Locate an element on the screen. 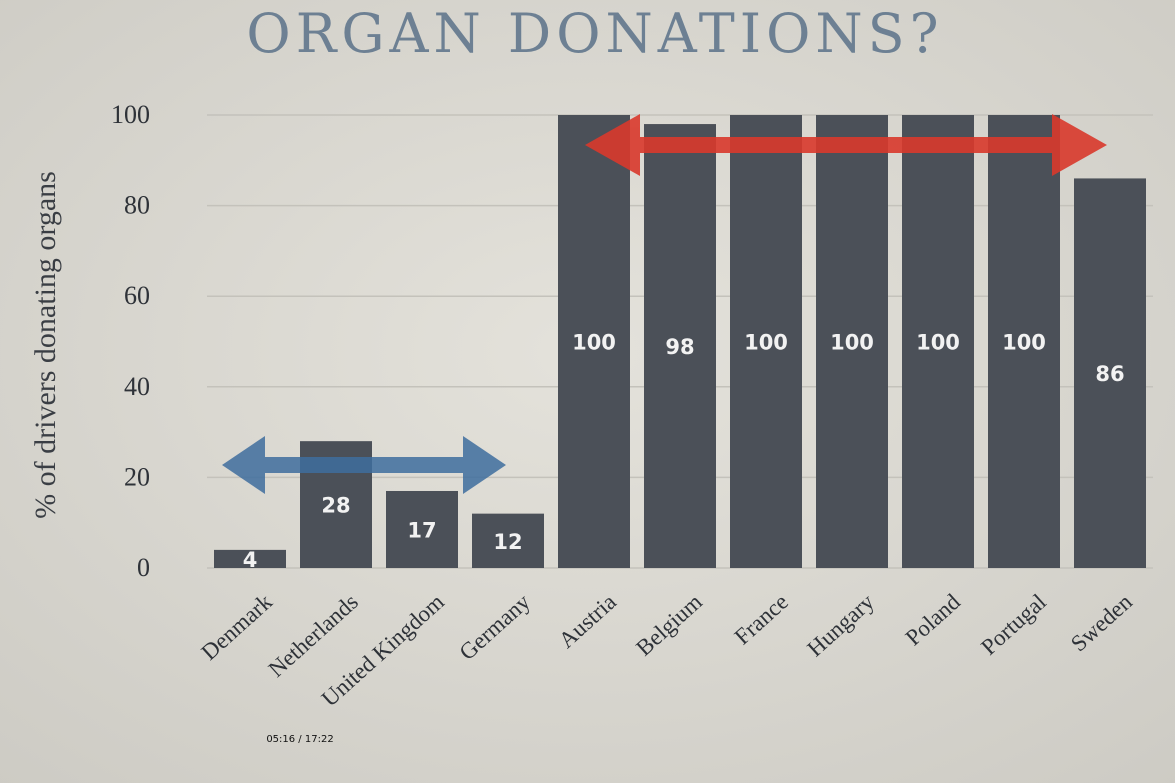  blue-arrow is located at coordinates (364, 465).